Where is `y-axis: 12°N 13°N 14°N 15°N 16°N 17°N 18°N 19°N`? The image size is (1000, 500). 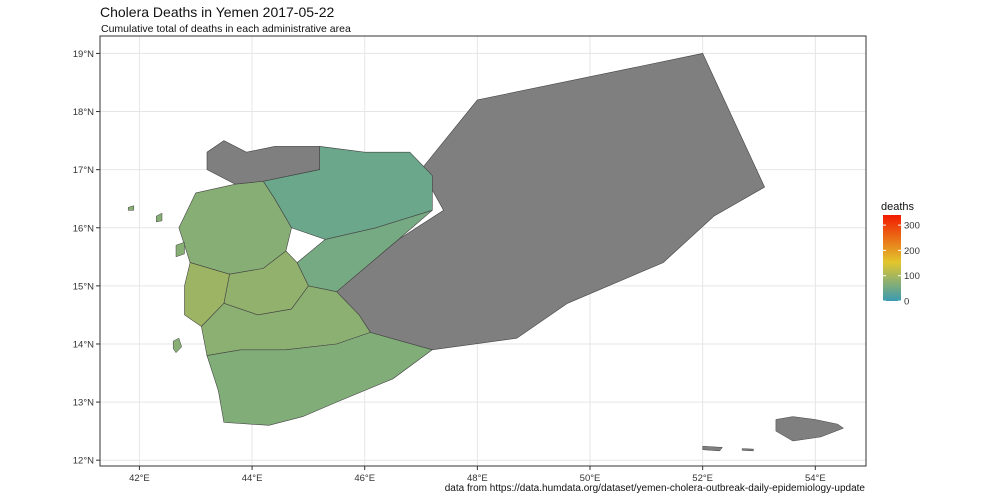 y-axis: 12°N 13°N 14°N 15°N 16°N 17°N 18°N 19°N is located at coordinates (86, 258).